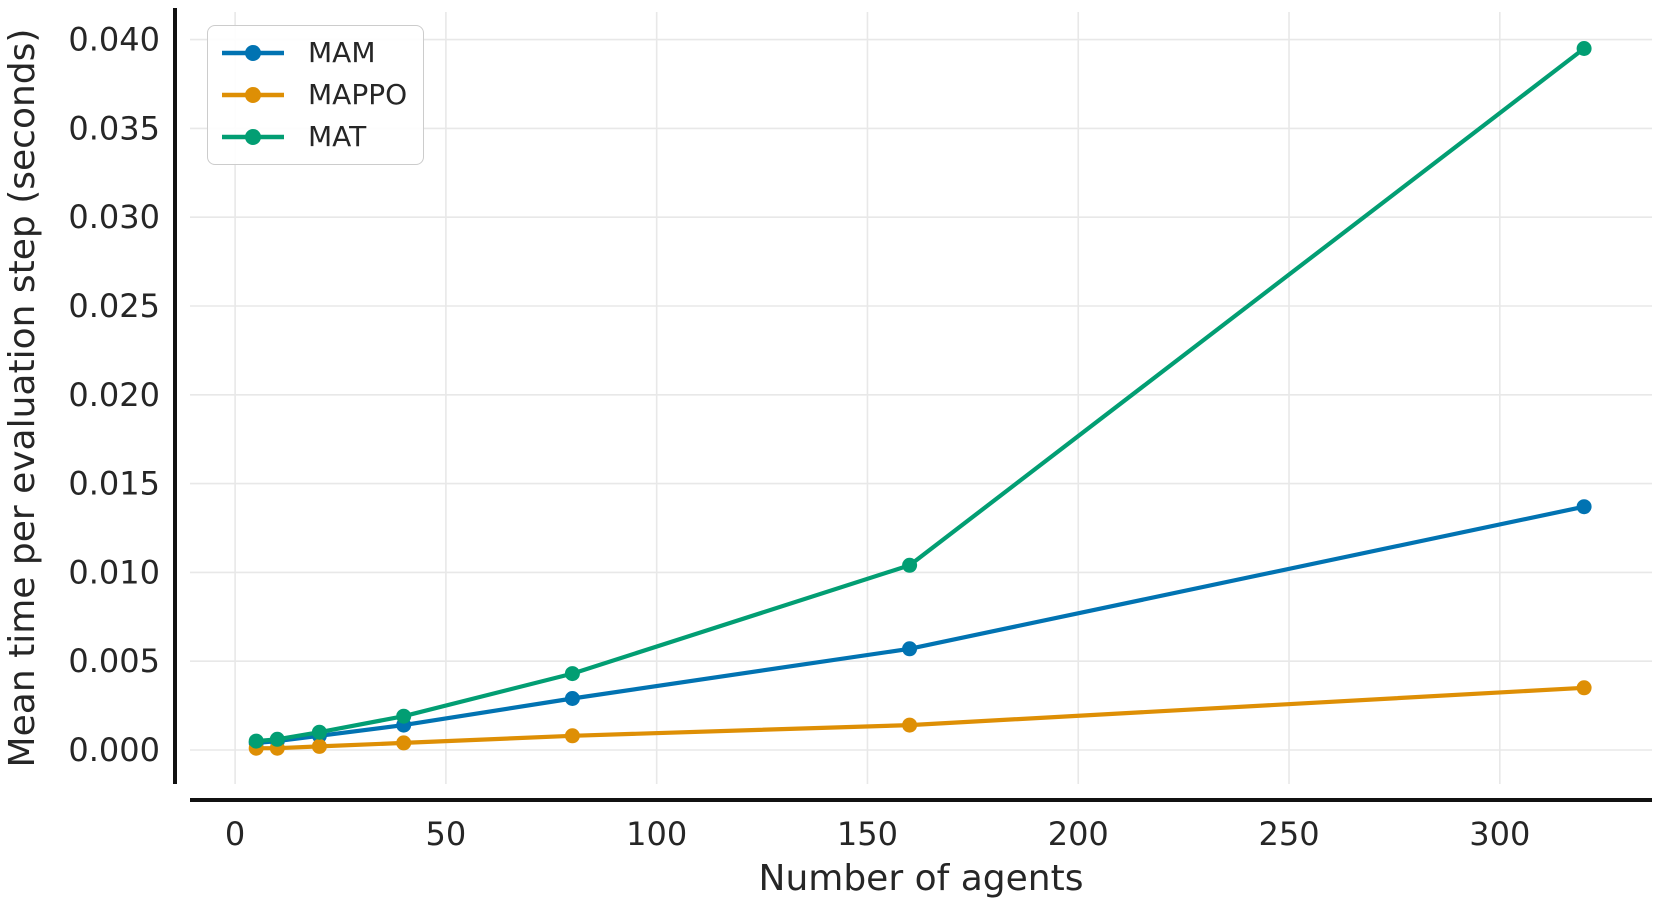 The width and height of the screenshot is (1660, 908). I want to click on x-axis-title: Number of agents, so click(921, 878).